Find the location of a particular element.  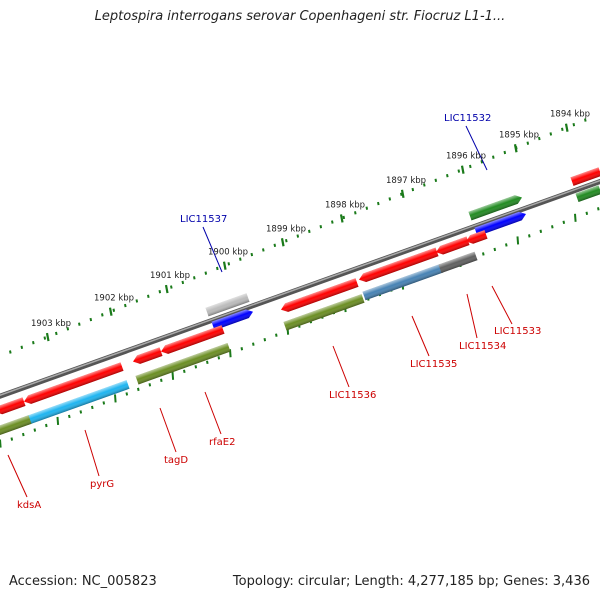

feature-LIC11536-cog is located at coordinates (324, 312).